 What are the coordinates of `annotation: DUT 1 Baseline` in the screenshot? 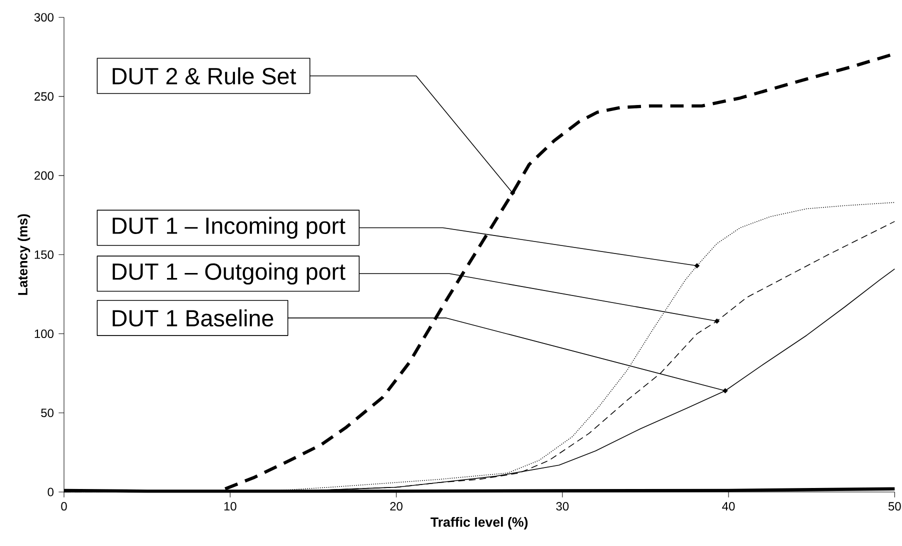 It's located at (193, 318).